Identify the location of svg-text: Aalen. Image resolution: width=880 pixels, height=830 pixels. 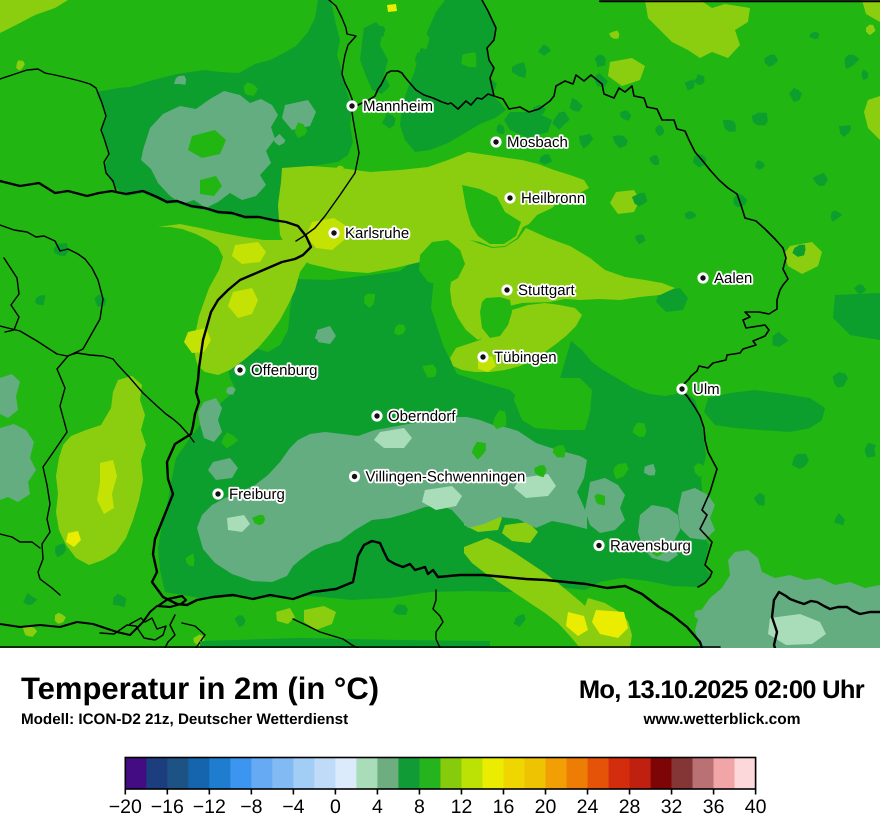
(733, 278).